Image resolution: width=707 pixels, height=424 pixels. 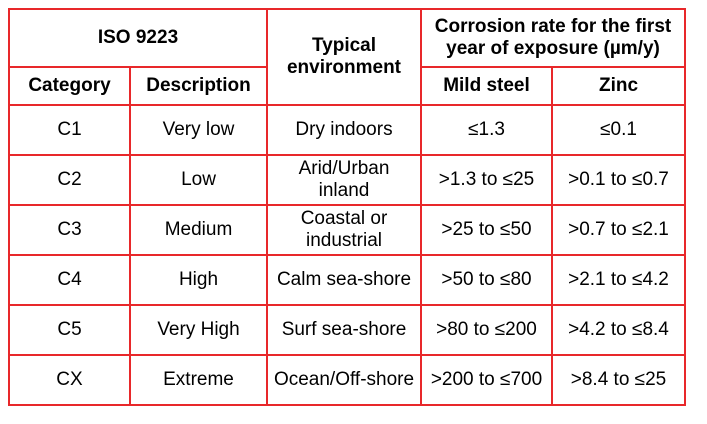 I want to click on cell-category: C5, so click(x=69, y=330).